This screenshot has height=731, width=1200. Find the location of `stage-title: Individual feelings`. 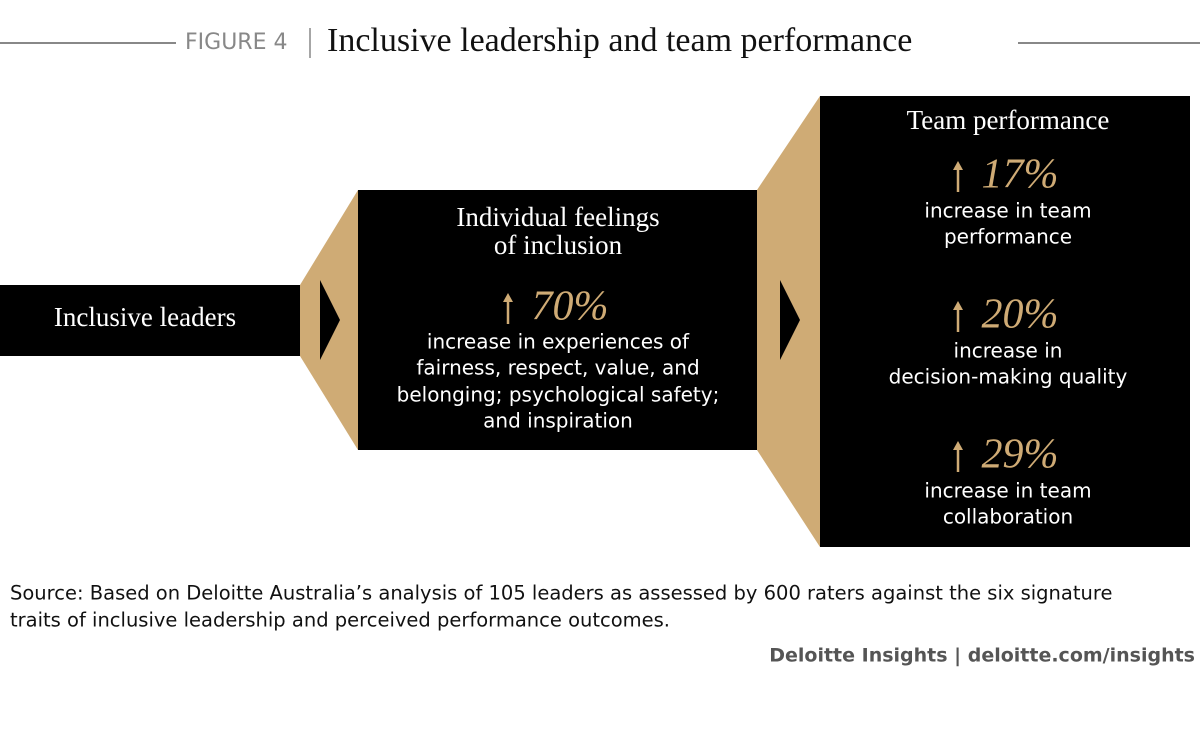

stage-title: Individual feelings is located at coordinates (557, 217).